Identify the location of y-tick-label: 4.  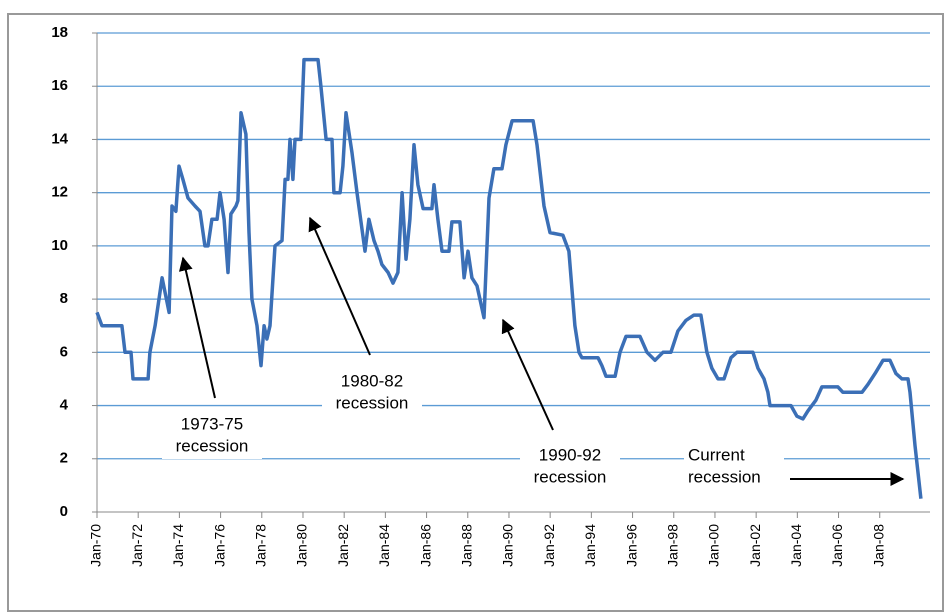
(64, 405).